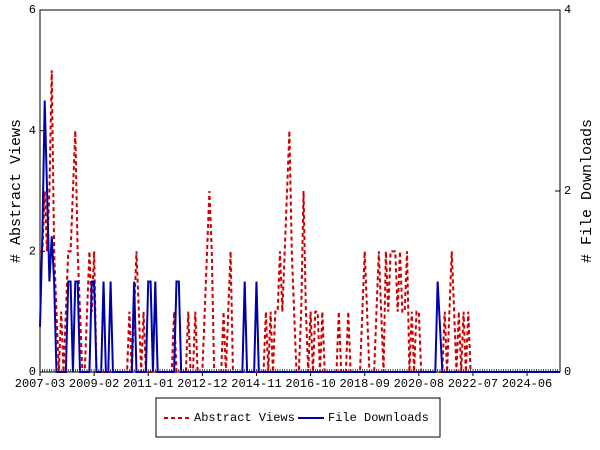 The height and width of the screenshot is (450, 600). What do you see at coordinates (32, 252) in the screenshot?
I see `y-tick-label: 2` at bounding box center [32, 252].